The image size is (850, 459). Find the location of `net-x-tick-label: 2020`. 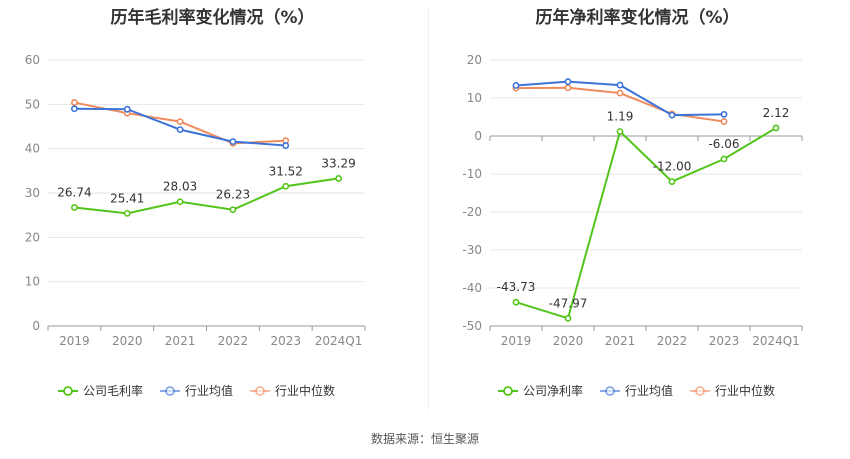

net-x-tick-label: 2020 is located at coordinates (568, 341).